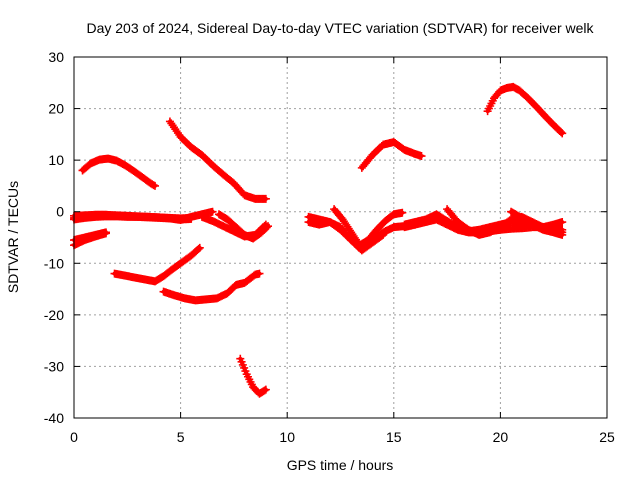 This screenshot has width=640, height=480. I want to click on y-tick-label: -30, so click(54, 366).